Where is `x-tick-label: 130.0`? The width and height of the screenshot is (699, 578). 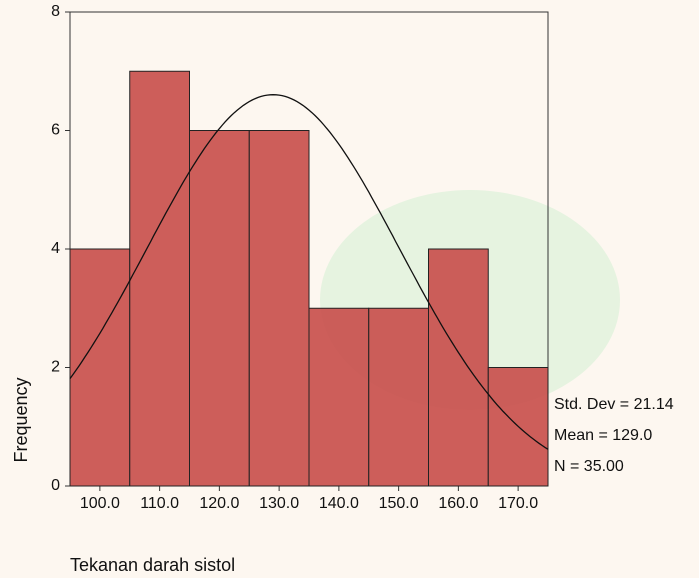 x-tick-label: 130.0 is located at coordinates (279, 503).